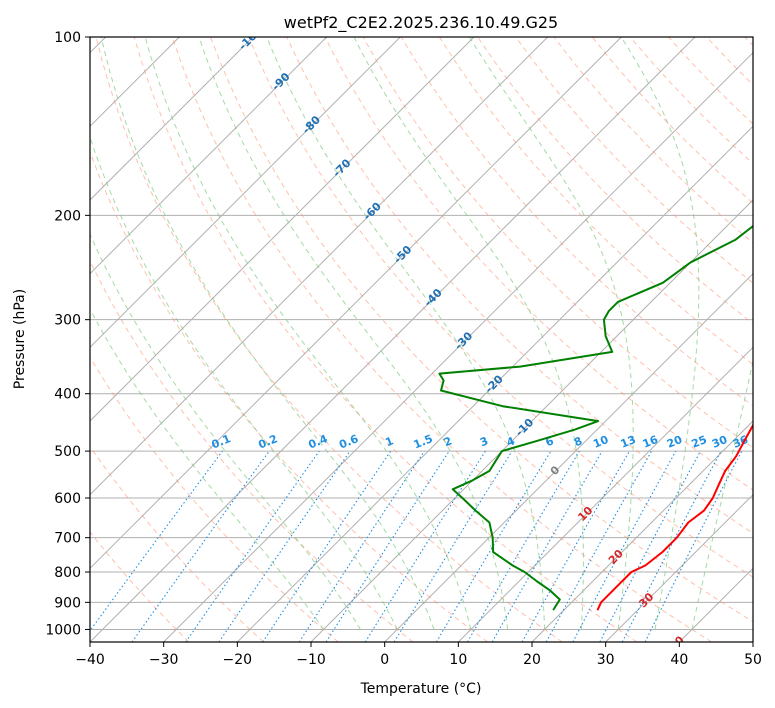 The width and height of the screenshot is (775, 708). I want to click on mixing-ratio-label: 1, so click(389, 441).